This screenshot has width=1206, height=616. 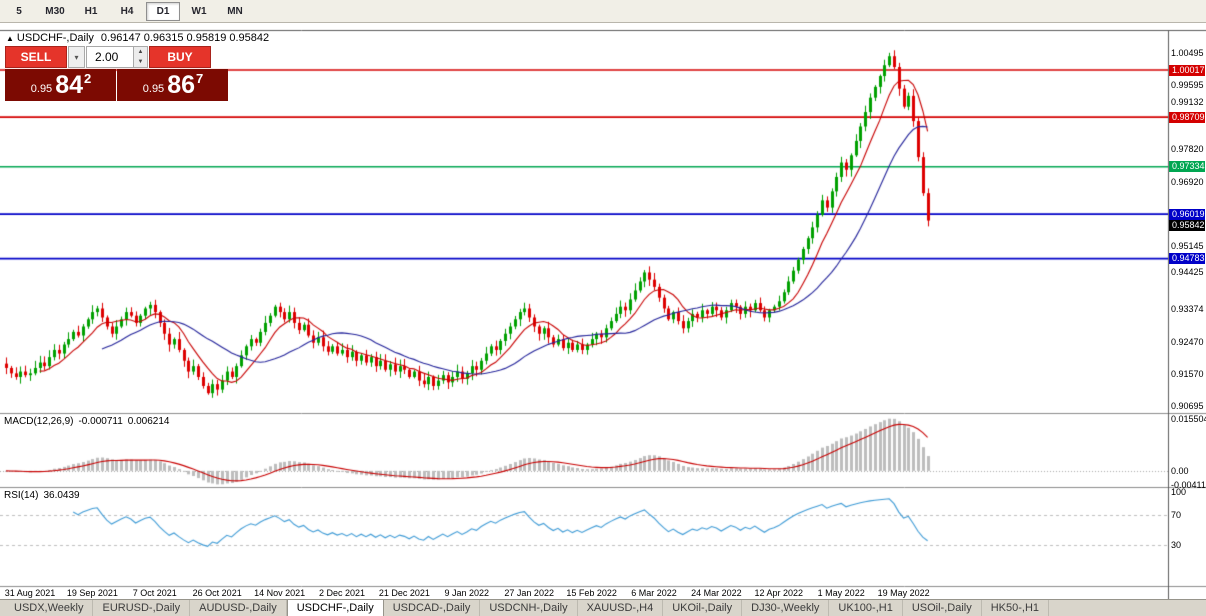 What do you see at coordinates (621, 608) in the screenshot?
I see `chart-tab-xauusd-h4: XAUUSD-,H4` at bounding box center [621, 608].